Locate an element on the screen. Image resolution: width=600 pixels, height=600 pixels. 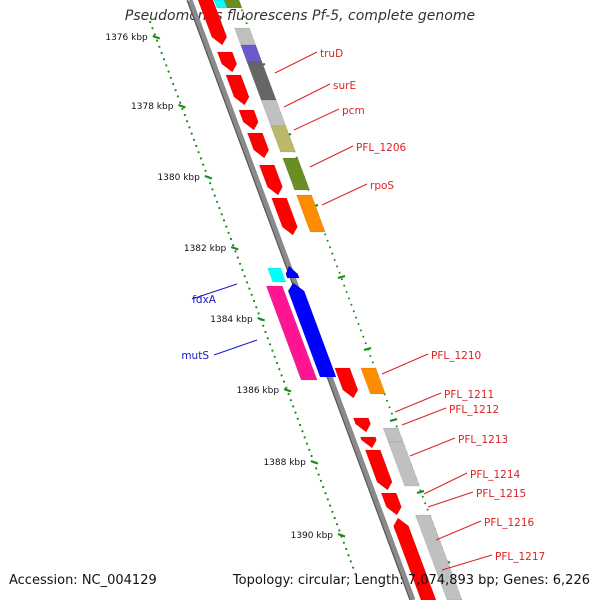
accession-text: Accession: NC_004129 is located at coordinates (83, 580).